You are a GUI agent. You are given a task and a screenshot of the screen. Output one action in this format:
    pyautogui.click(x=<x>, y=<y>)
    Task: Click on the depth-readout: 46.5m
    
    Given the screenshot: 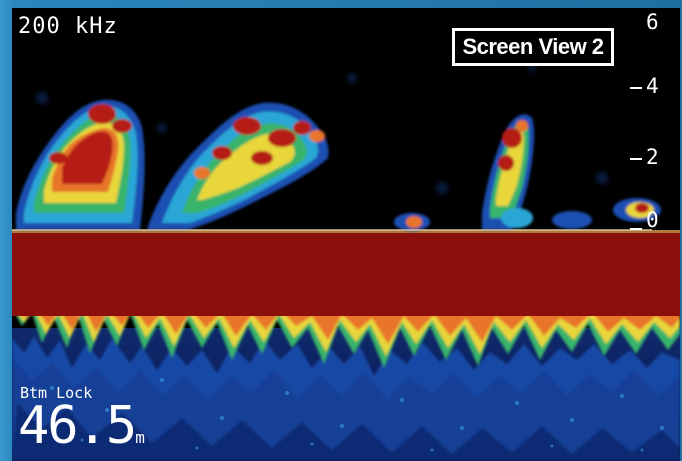 What is the action you would take?
    pyautogui.click(x=81, y=428)
    